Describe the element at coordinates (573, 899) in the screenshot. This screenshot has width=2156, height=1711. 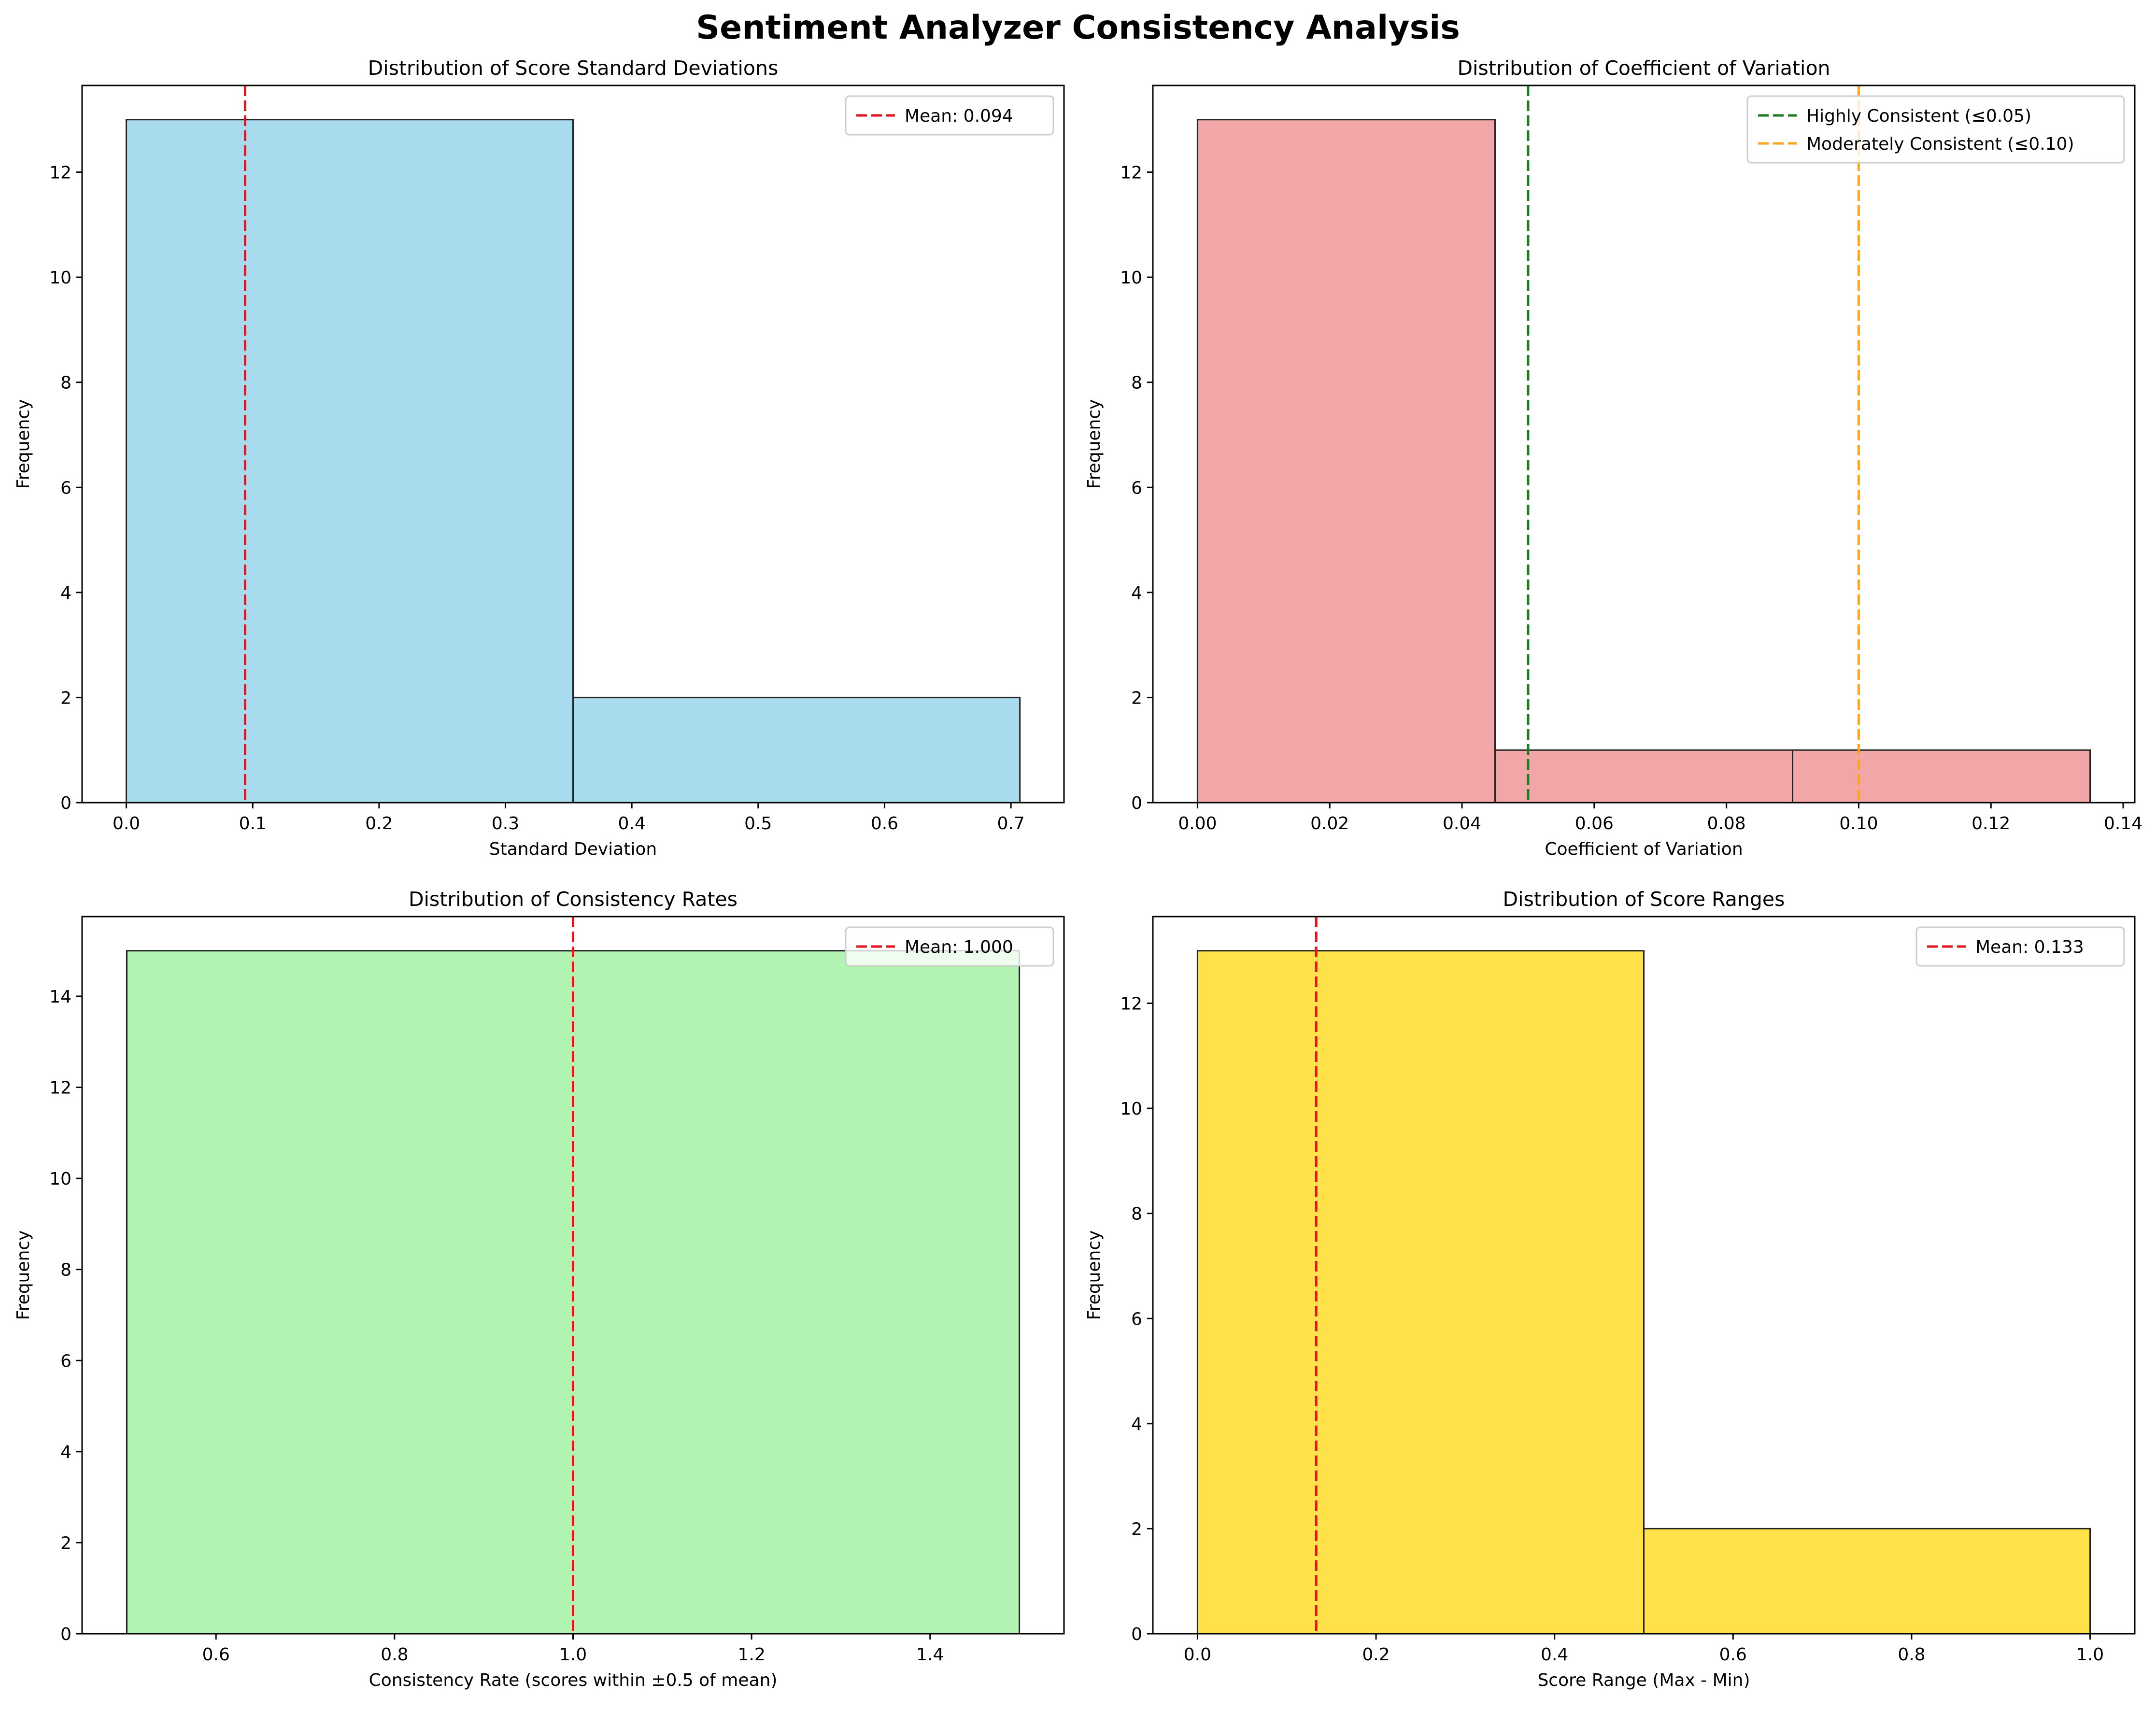
I see `panel-title: Distribution of Consistency Rates` at that location.